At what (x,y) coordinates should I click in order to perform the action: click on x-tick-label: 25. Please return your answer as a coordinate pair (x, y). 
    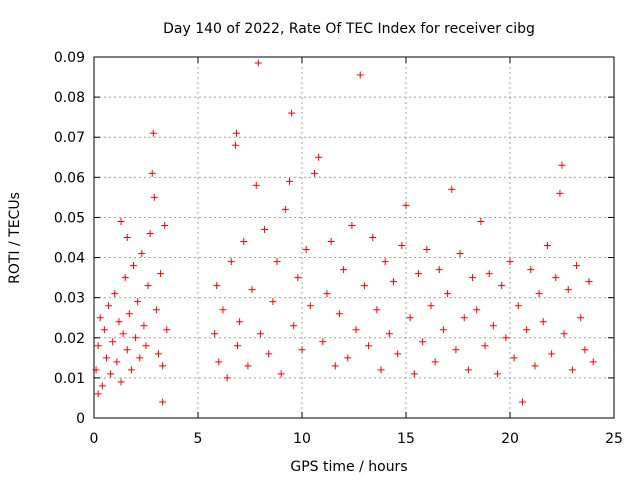
    Looking at the image, I should click on (614, 439).